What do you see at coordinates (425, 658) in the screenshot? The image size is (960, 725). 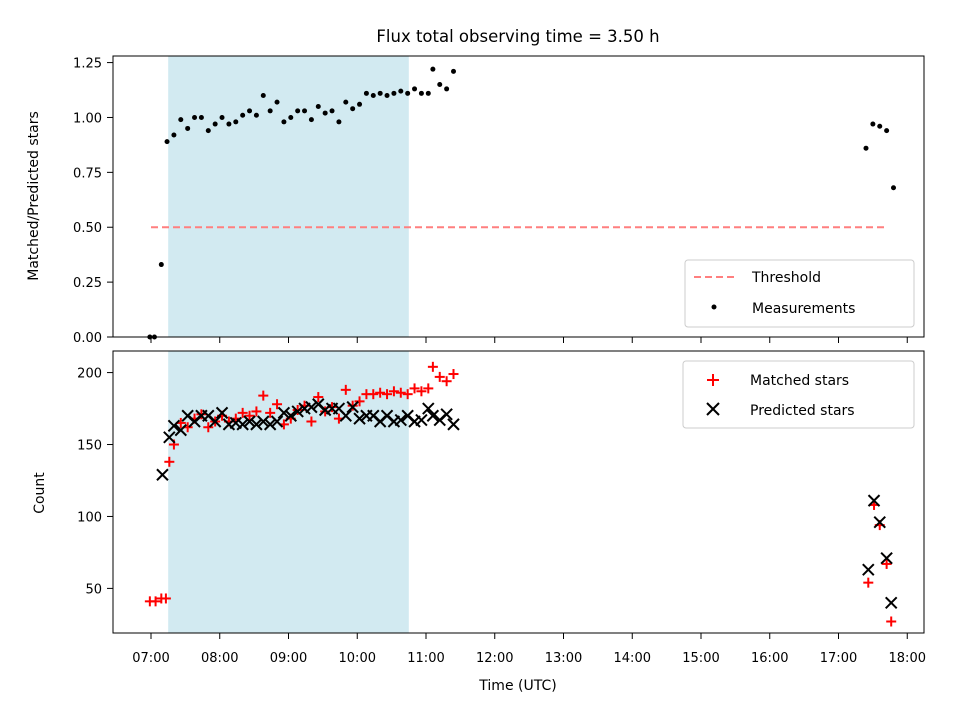 I see `x-tick-label: 11:00` at bounding box center [425, 658].